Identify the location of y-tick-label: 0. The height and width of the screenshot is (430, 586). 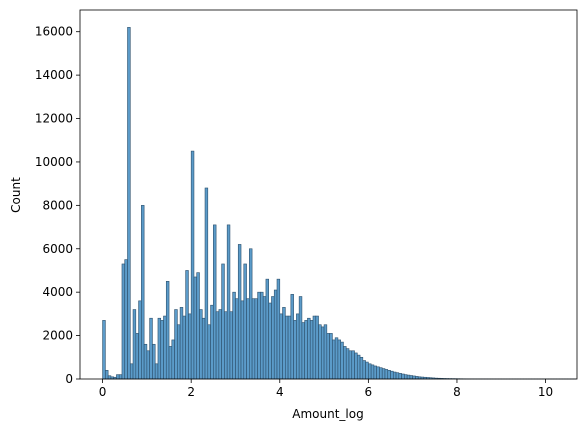
(69, 379).